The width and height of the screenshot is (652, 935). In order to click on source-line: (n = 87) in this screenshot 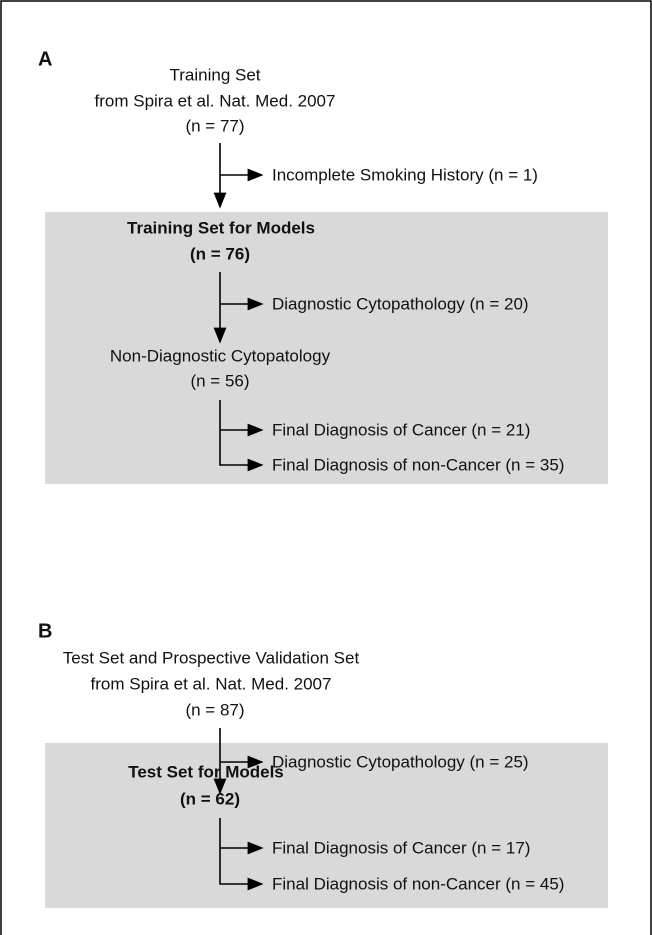, I will do `click(214, 709)`.